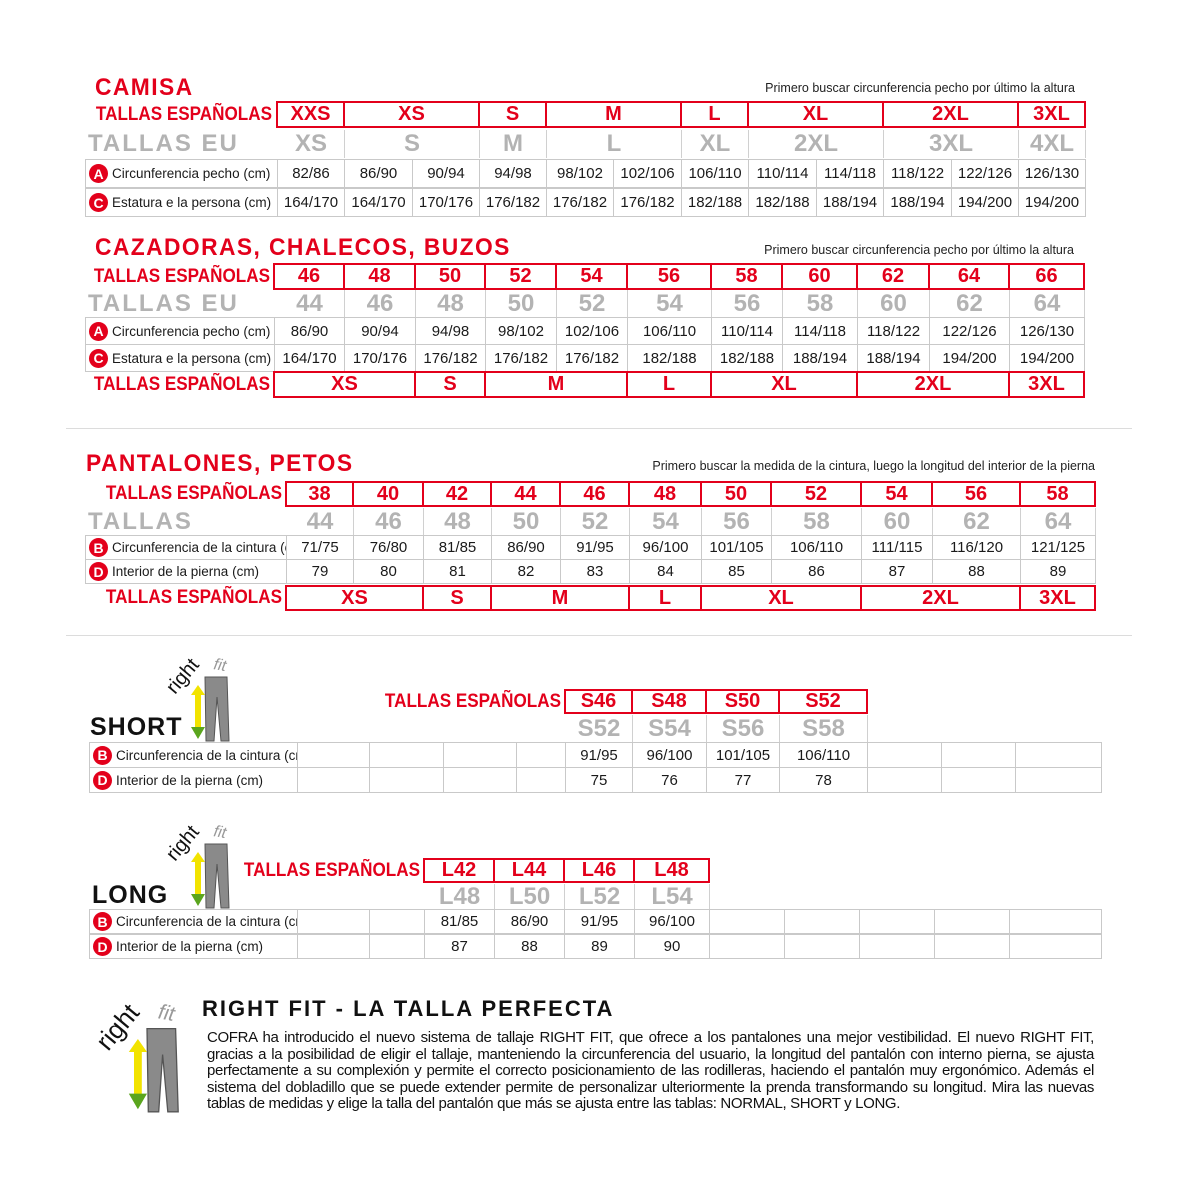 The image size is (1200, 1200). I want to click on table-cell: 94/98, so click(513, 173).